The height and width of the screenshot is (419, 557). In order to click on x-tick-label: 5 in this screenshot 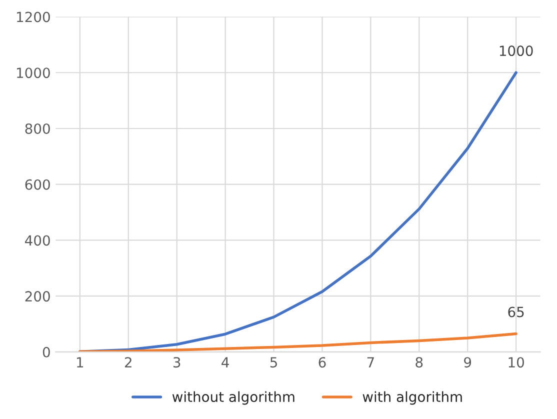, I will do `click(273, 362)`.